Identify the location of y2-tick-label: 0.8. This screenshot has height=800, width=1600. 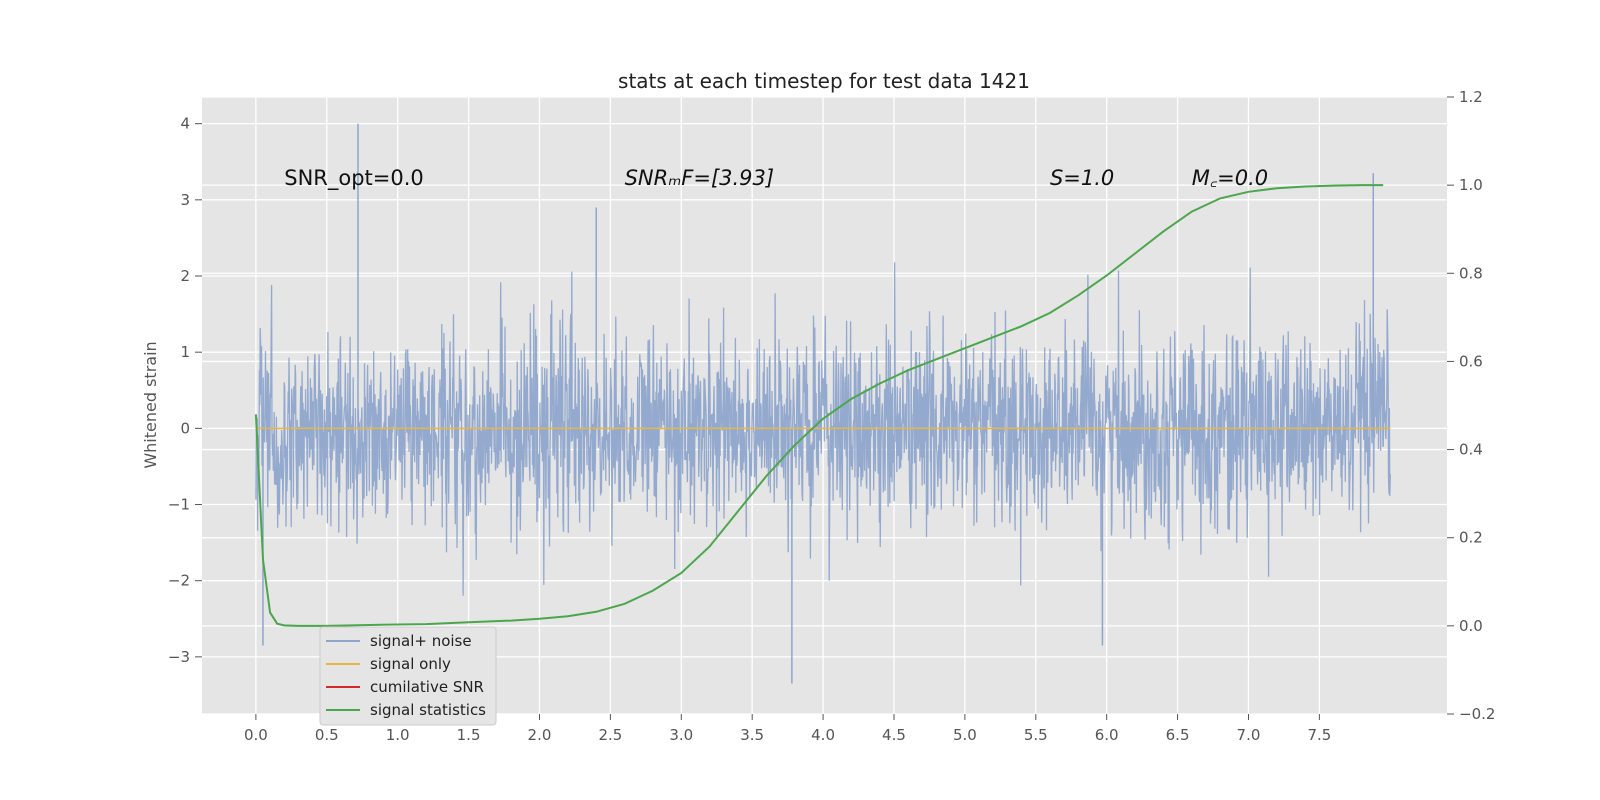
(1471, 273).